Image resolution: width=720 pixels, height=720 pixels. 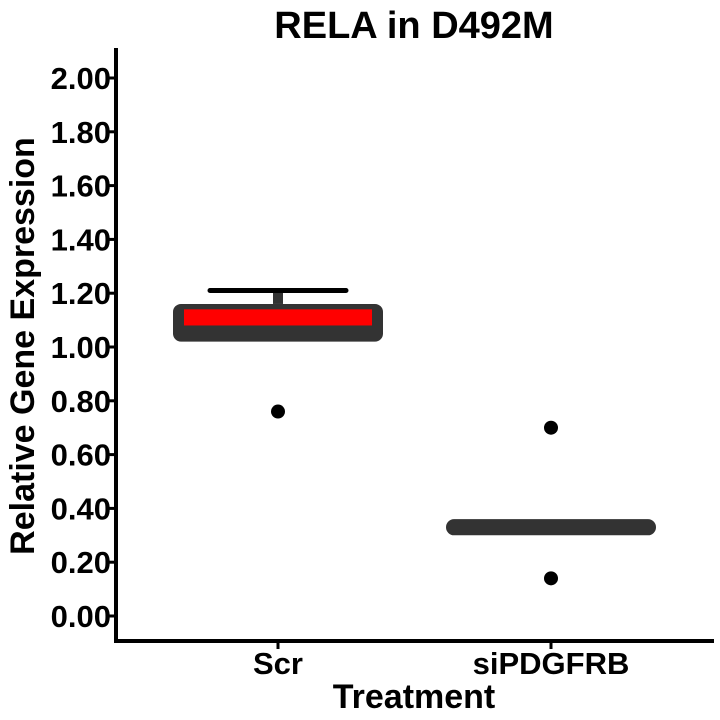 I want to click on y-tick-label: 1.40, so click(x=81, y=239).